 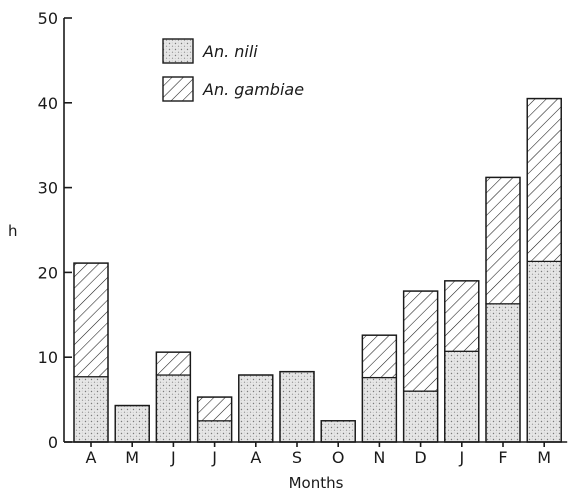 I want to click on x-tick-label: S, so click(x=297, y=457).